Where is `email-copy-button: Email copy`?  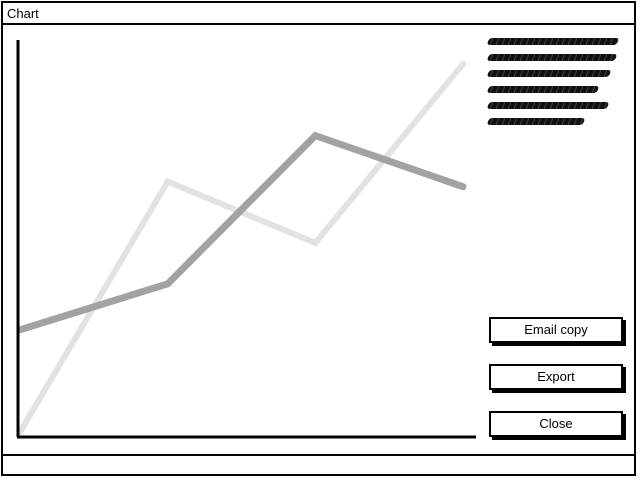
email-copy-button: Email copy is located at coordinates (556, 330).